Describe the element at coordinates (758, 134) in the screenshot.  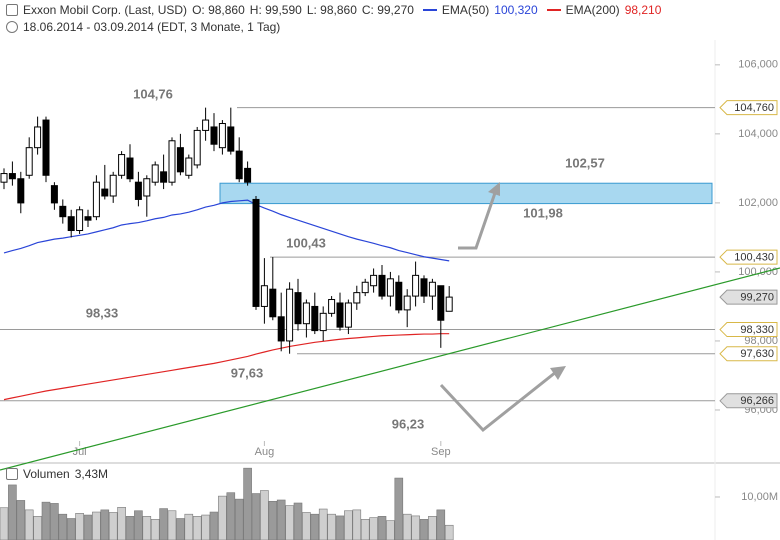
I see `y-tick-label: 104,000` at that location.